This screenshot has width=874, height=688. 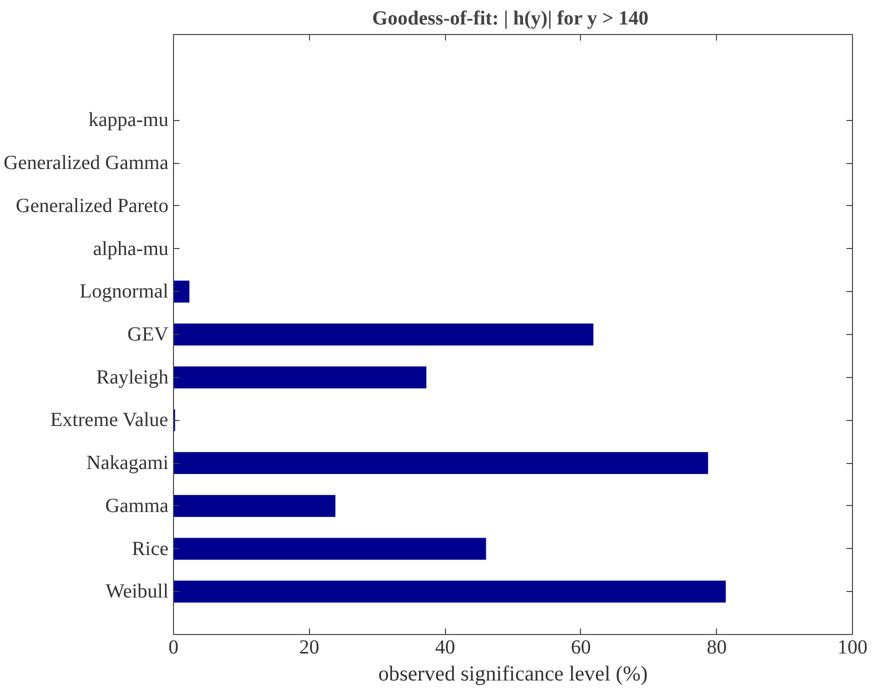 I want to click on x-tick-label: 0, so click(x=173, y=647).